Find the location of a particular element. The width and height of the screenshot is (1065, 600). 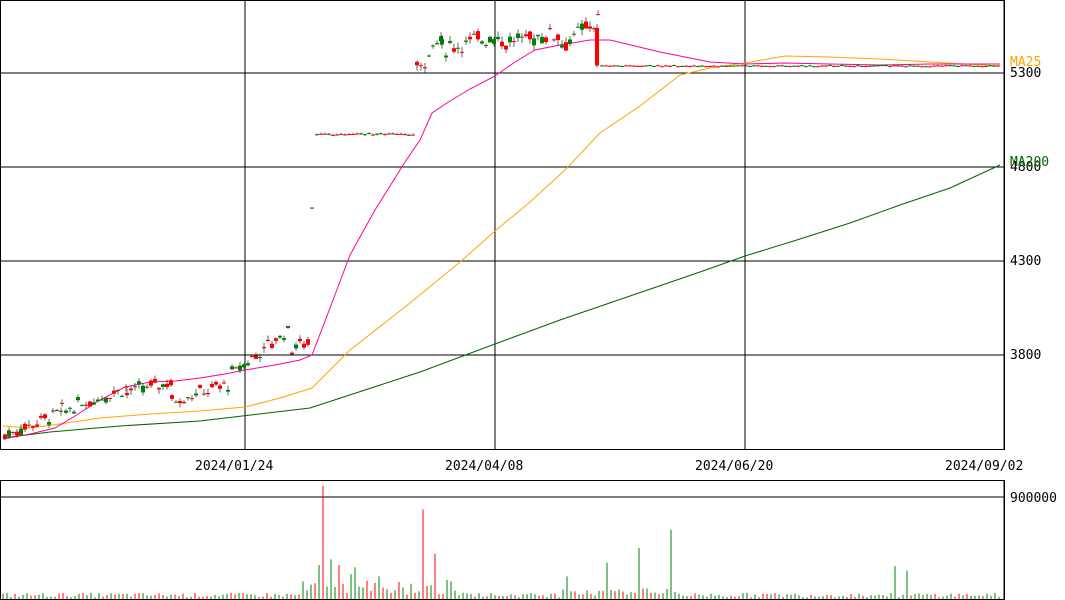

date-label-2: 2024/04/08 is located at coordinates (484, 466).